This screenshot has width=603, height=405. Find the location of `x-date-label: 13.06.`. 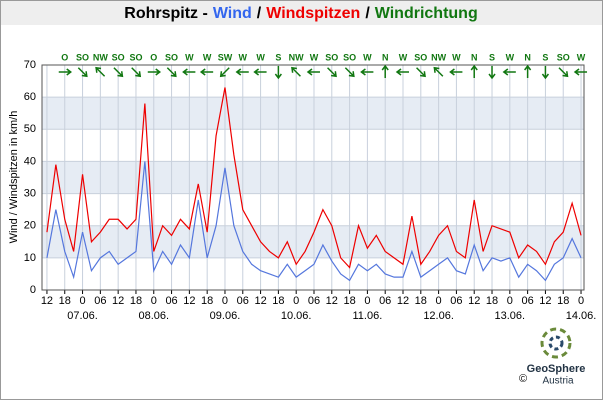

x-date-label: 13.06. is located at coordinates (510, 316).